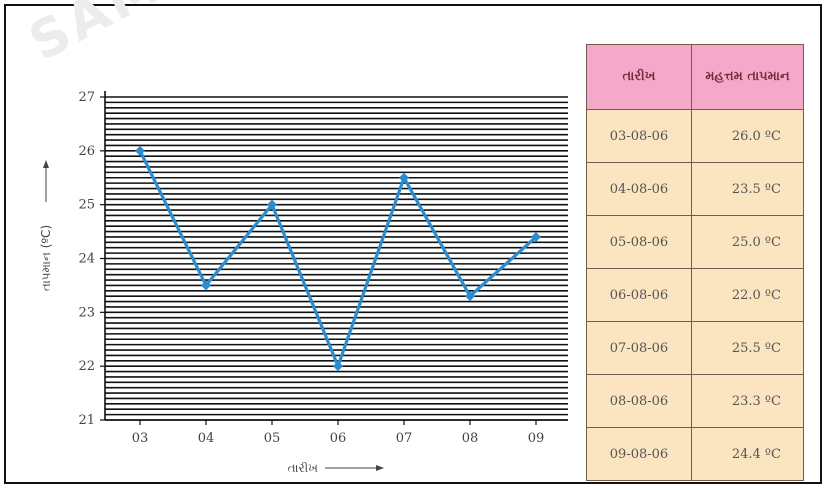 The width and height of the screenshot is (830, 490). I want to click on y-tick-label: 27, so click(86, 97).